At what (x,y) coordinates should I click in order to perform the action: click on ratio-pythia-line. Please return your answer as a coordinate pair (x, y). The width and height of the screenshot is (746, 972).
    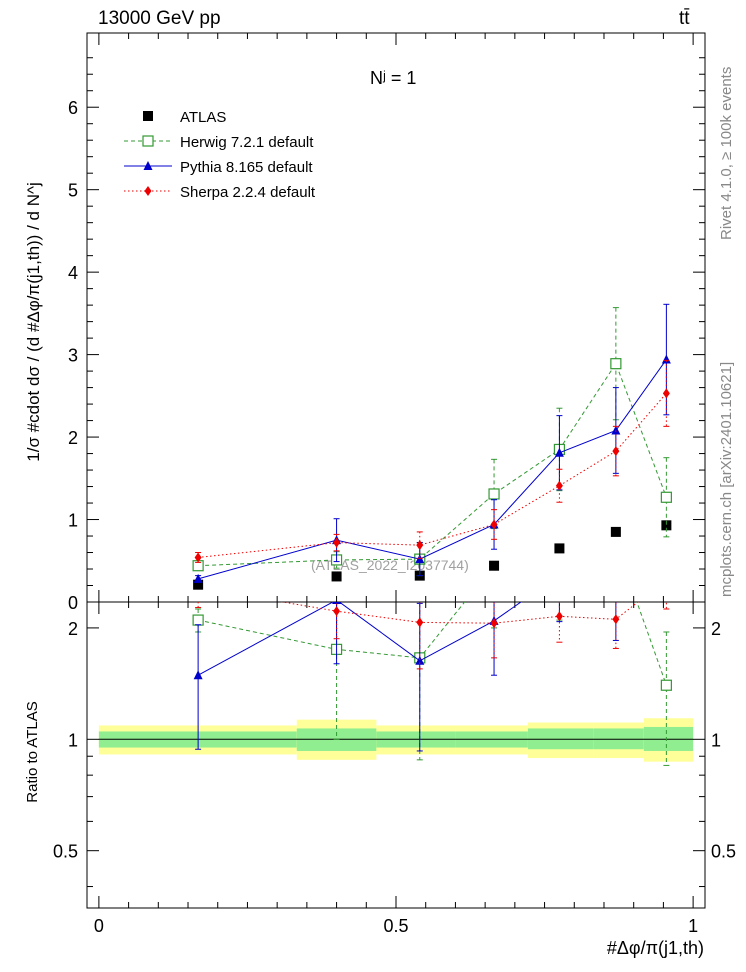
    Looking at the image, I should click on (359, 639).